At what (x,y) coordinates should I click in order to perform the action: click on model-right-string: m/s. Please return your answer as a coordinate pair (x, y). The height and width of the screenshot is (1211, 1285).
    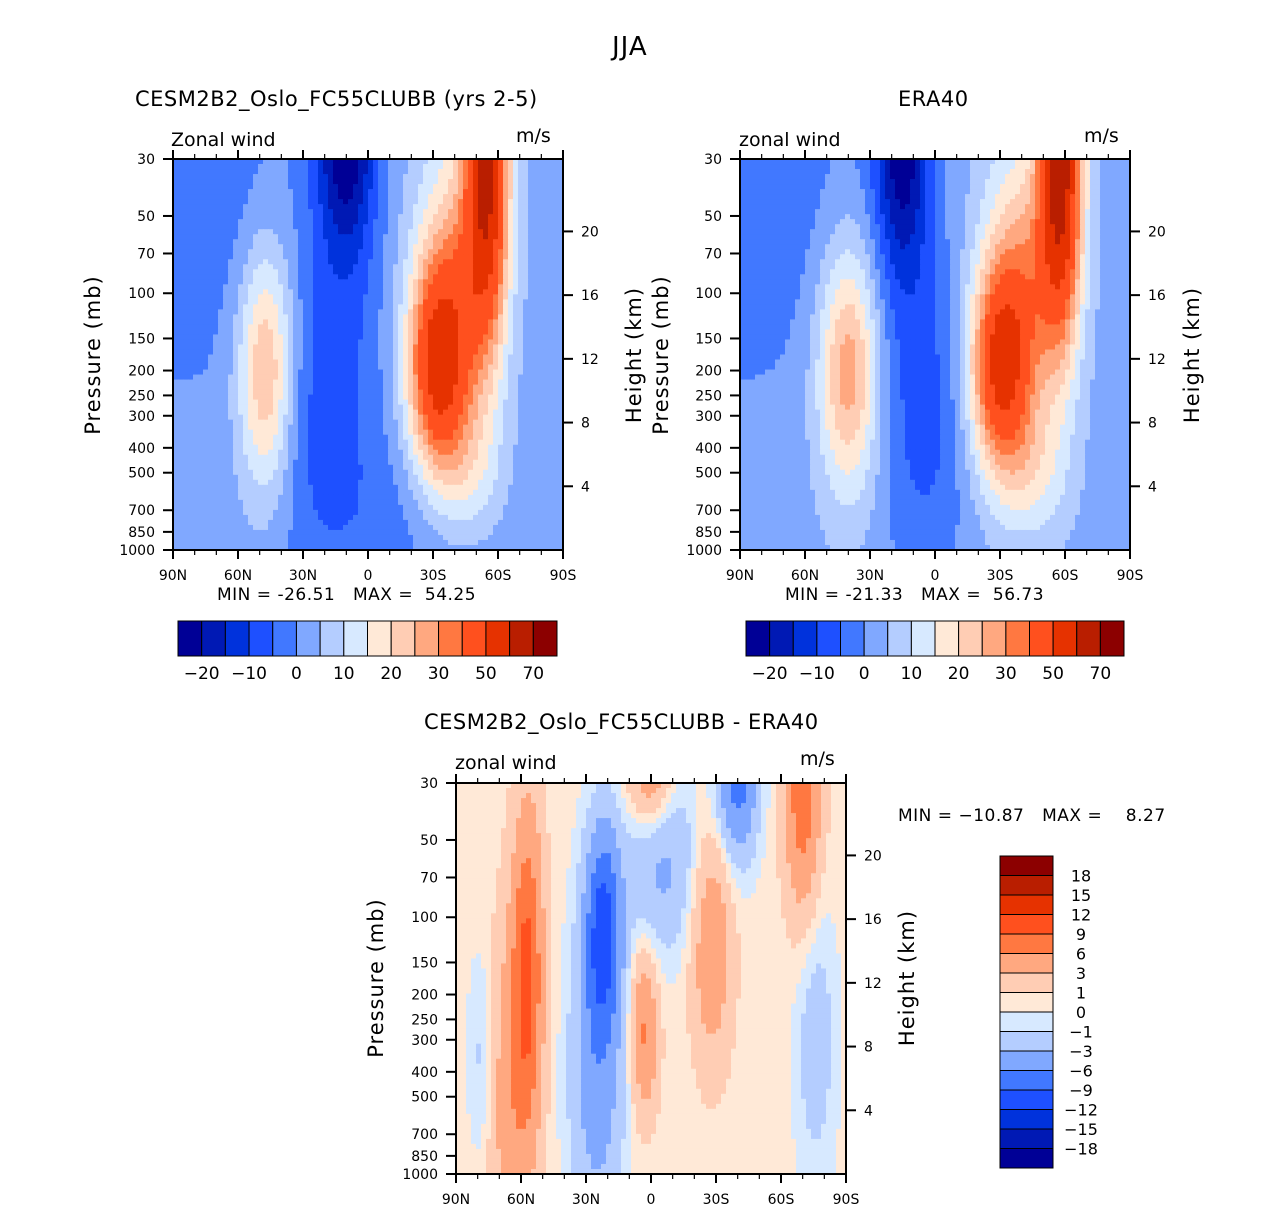
    Looking at the image, I should click on (533, 136).